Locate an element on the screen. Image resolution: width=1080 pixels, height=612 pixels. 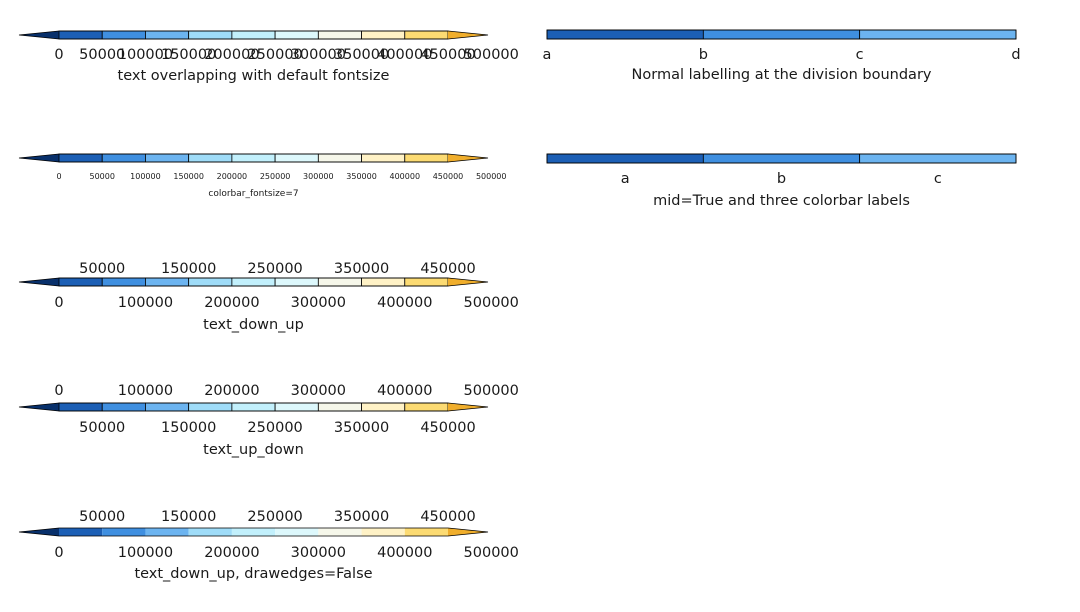
colorbar-tick-label: a is located at coordinates (547, 55).